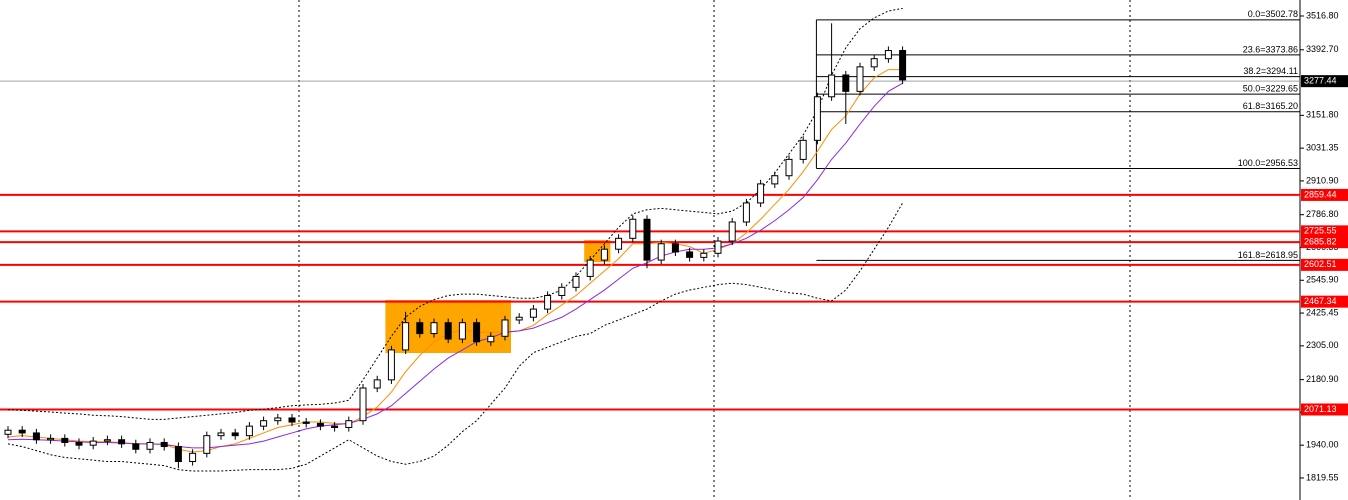 The width and height of the screenshot is (1348, 500). I want to click on y-tick-label: 3151.80, so click(1322, 115).